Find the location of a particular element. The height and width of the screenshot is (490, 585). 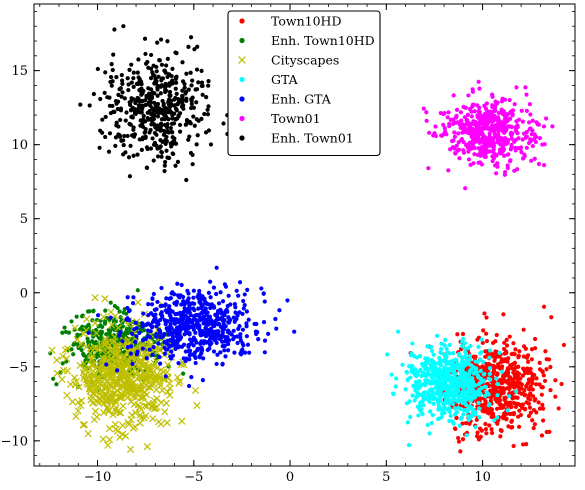

y-tick-label: 0 is located at coordinates (24, 293).